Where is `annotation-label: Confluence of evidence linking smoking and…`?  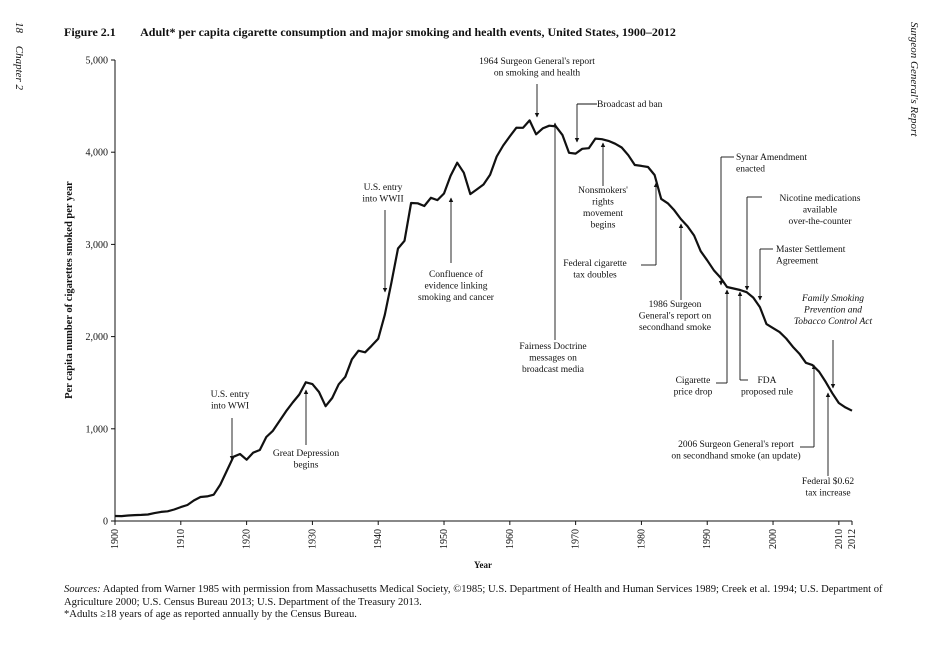 annotation-label: Confluence of evidence linking smoking and… is located at coordinates (456, 286).